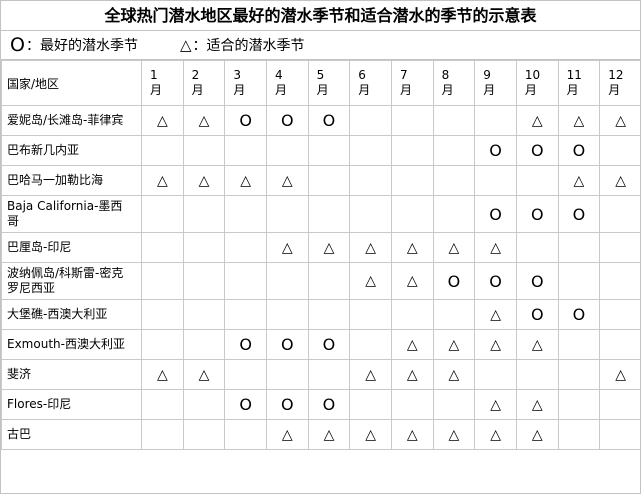 The width and height of the screenshot is (641, 494). I want to click on region-name: Flores-印尼, so click(71, 404).